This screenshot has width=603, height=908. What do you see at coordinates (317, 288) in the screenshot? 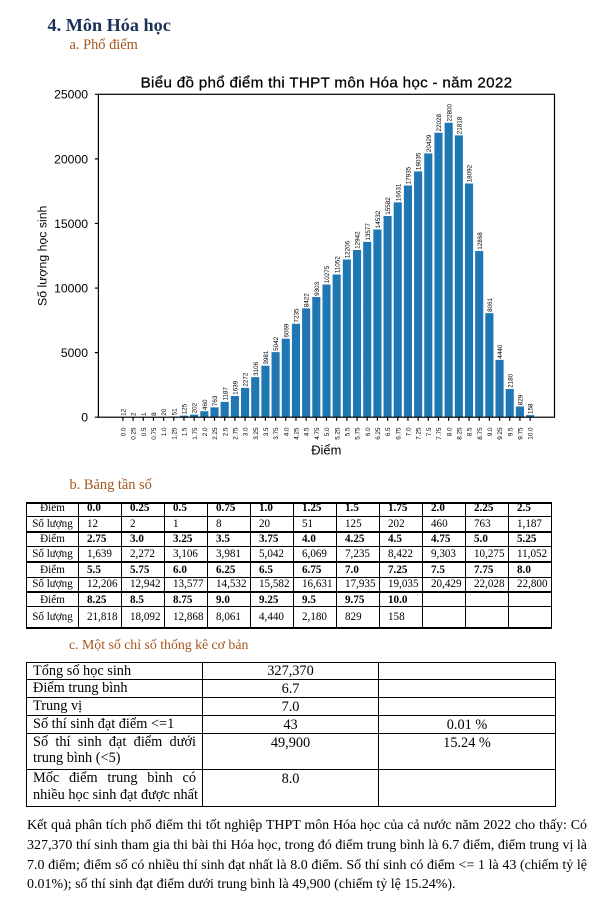
I see `svg-text: 9303` at bounding box center [317, 288].